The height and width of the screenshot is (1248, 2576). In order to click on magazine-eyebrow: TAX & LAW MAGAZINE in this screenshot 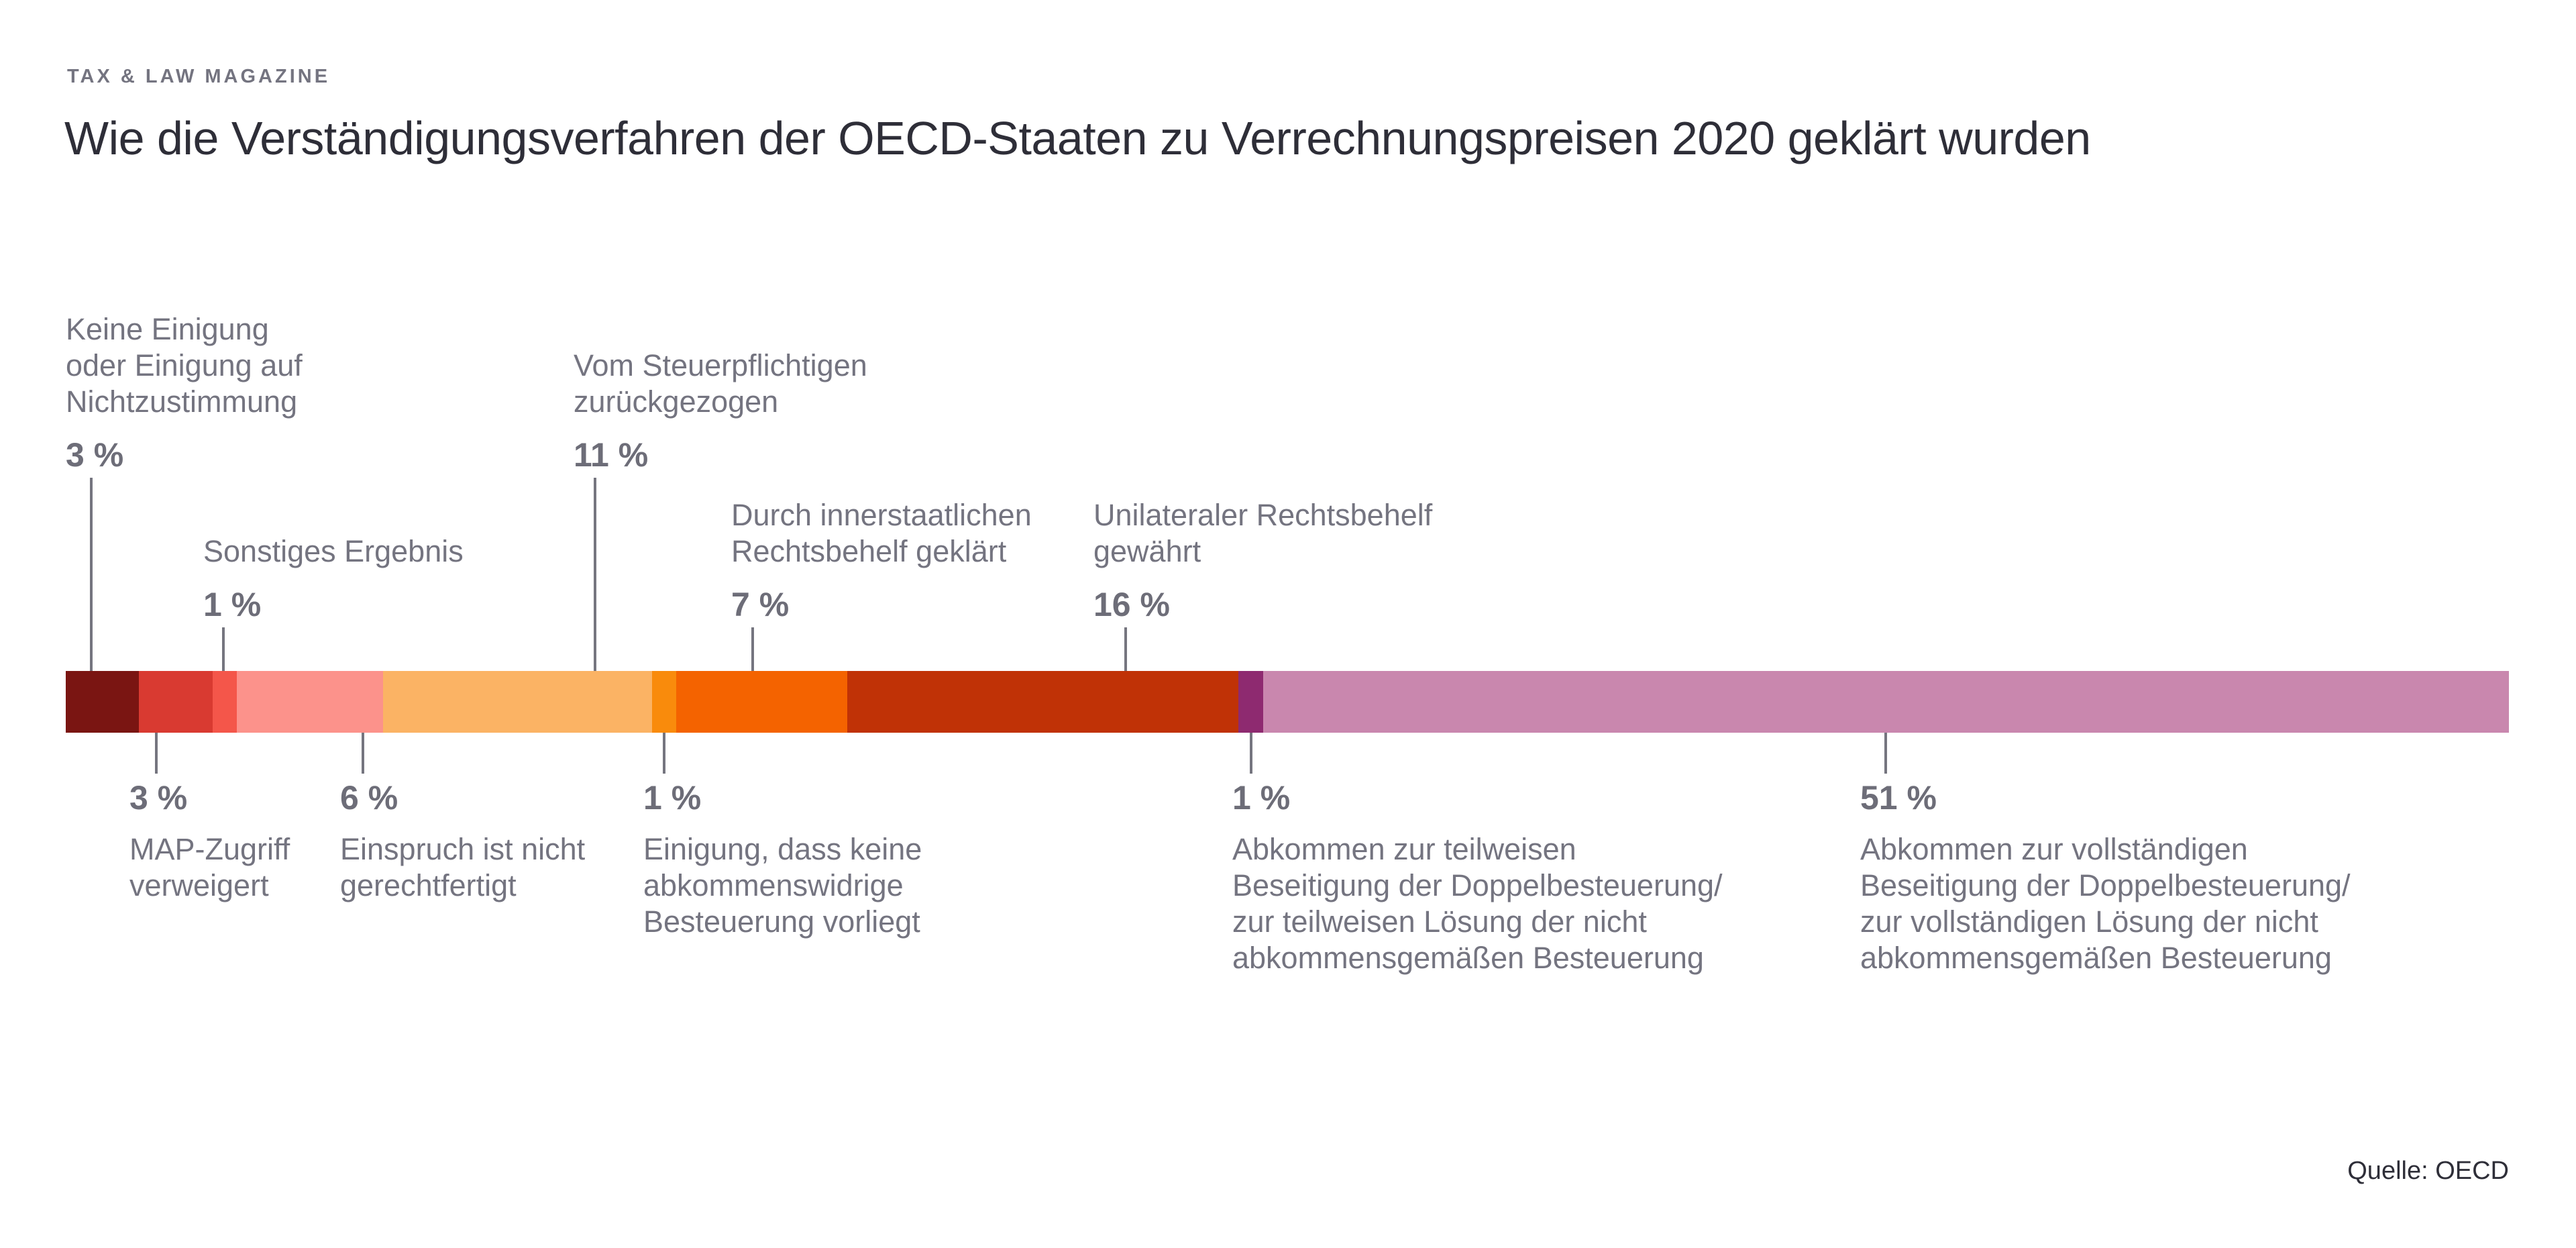, I will do `click(199, 77)`.